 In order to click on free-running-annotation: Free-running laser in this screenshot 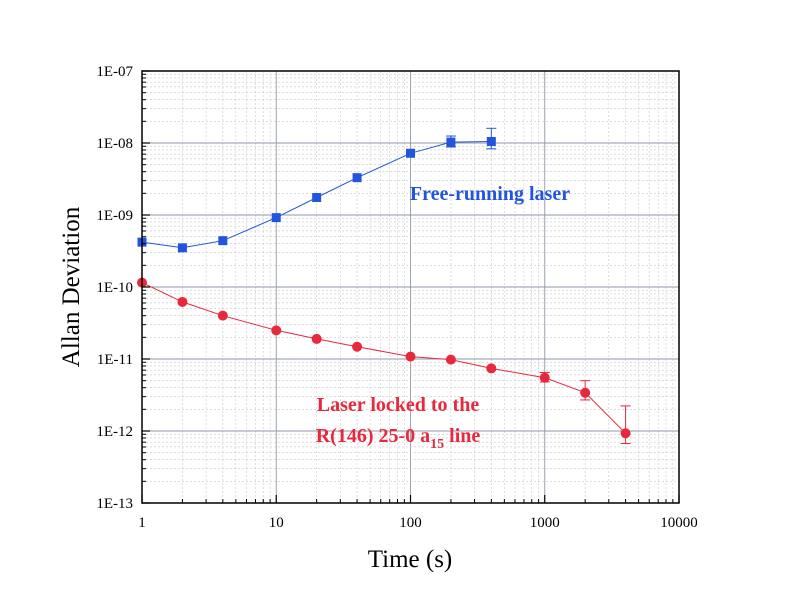, I will do `click(490, 194)`.